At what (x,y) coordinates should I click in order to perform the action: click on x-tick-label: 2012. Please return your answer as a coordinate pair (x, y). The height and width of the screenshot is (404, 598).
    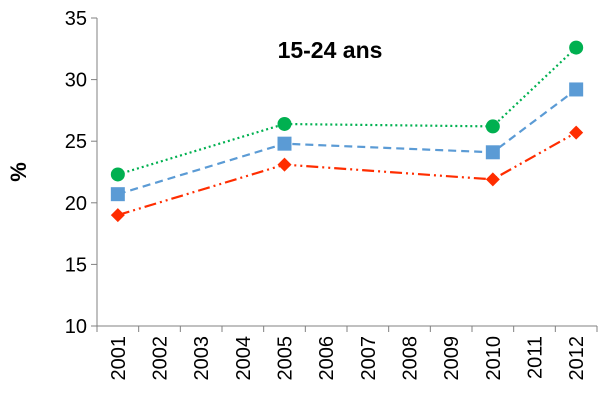
    Looking at the image, I should click on (577, 358).